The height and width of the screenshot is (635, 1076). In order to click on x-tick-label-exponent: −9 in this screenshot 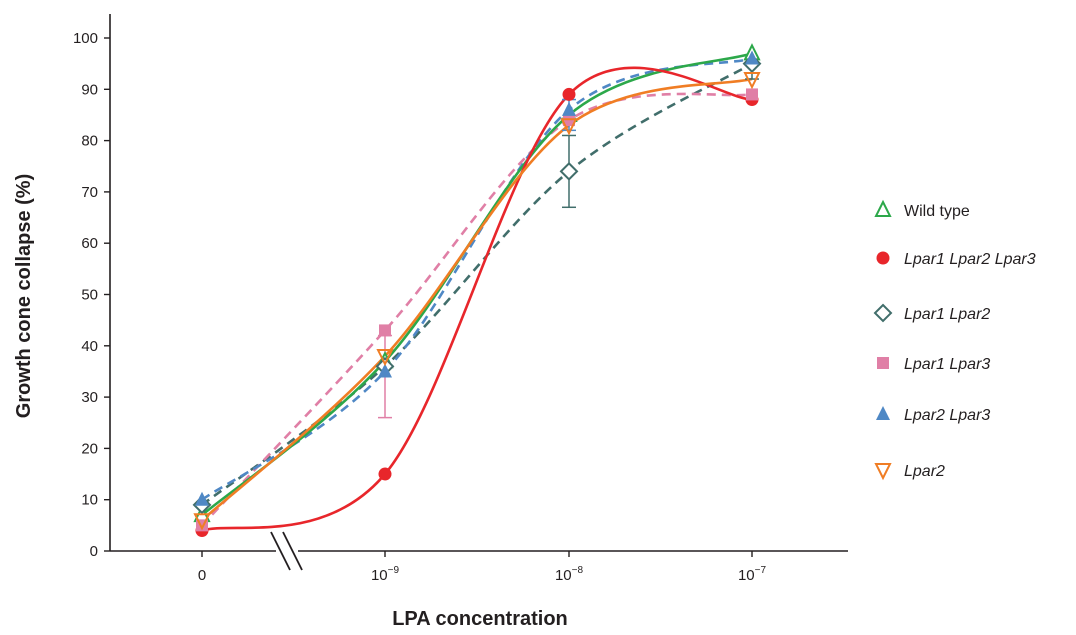, I will do `click(394, 570)`.